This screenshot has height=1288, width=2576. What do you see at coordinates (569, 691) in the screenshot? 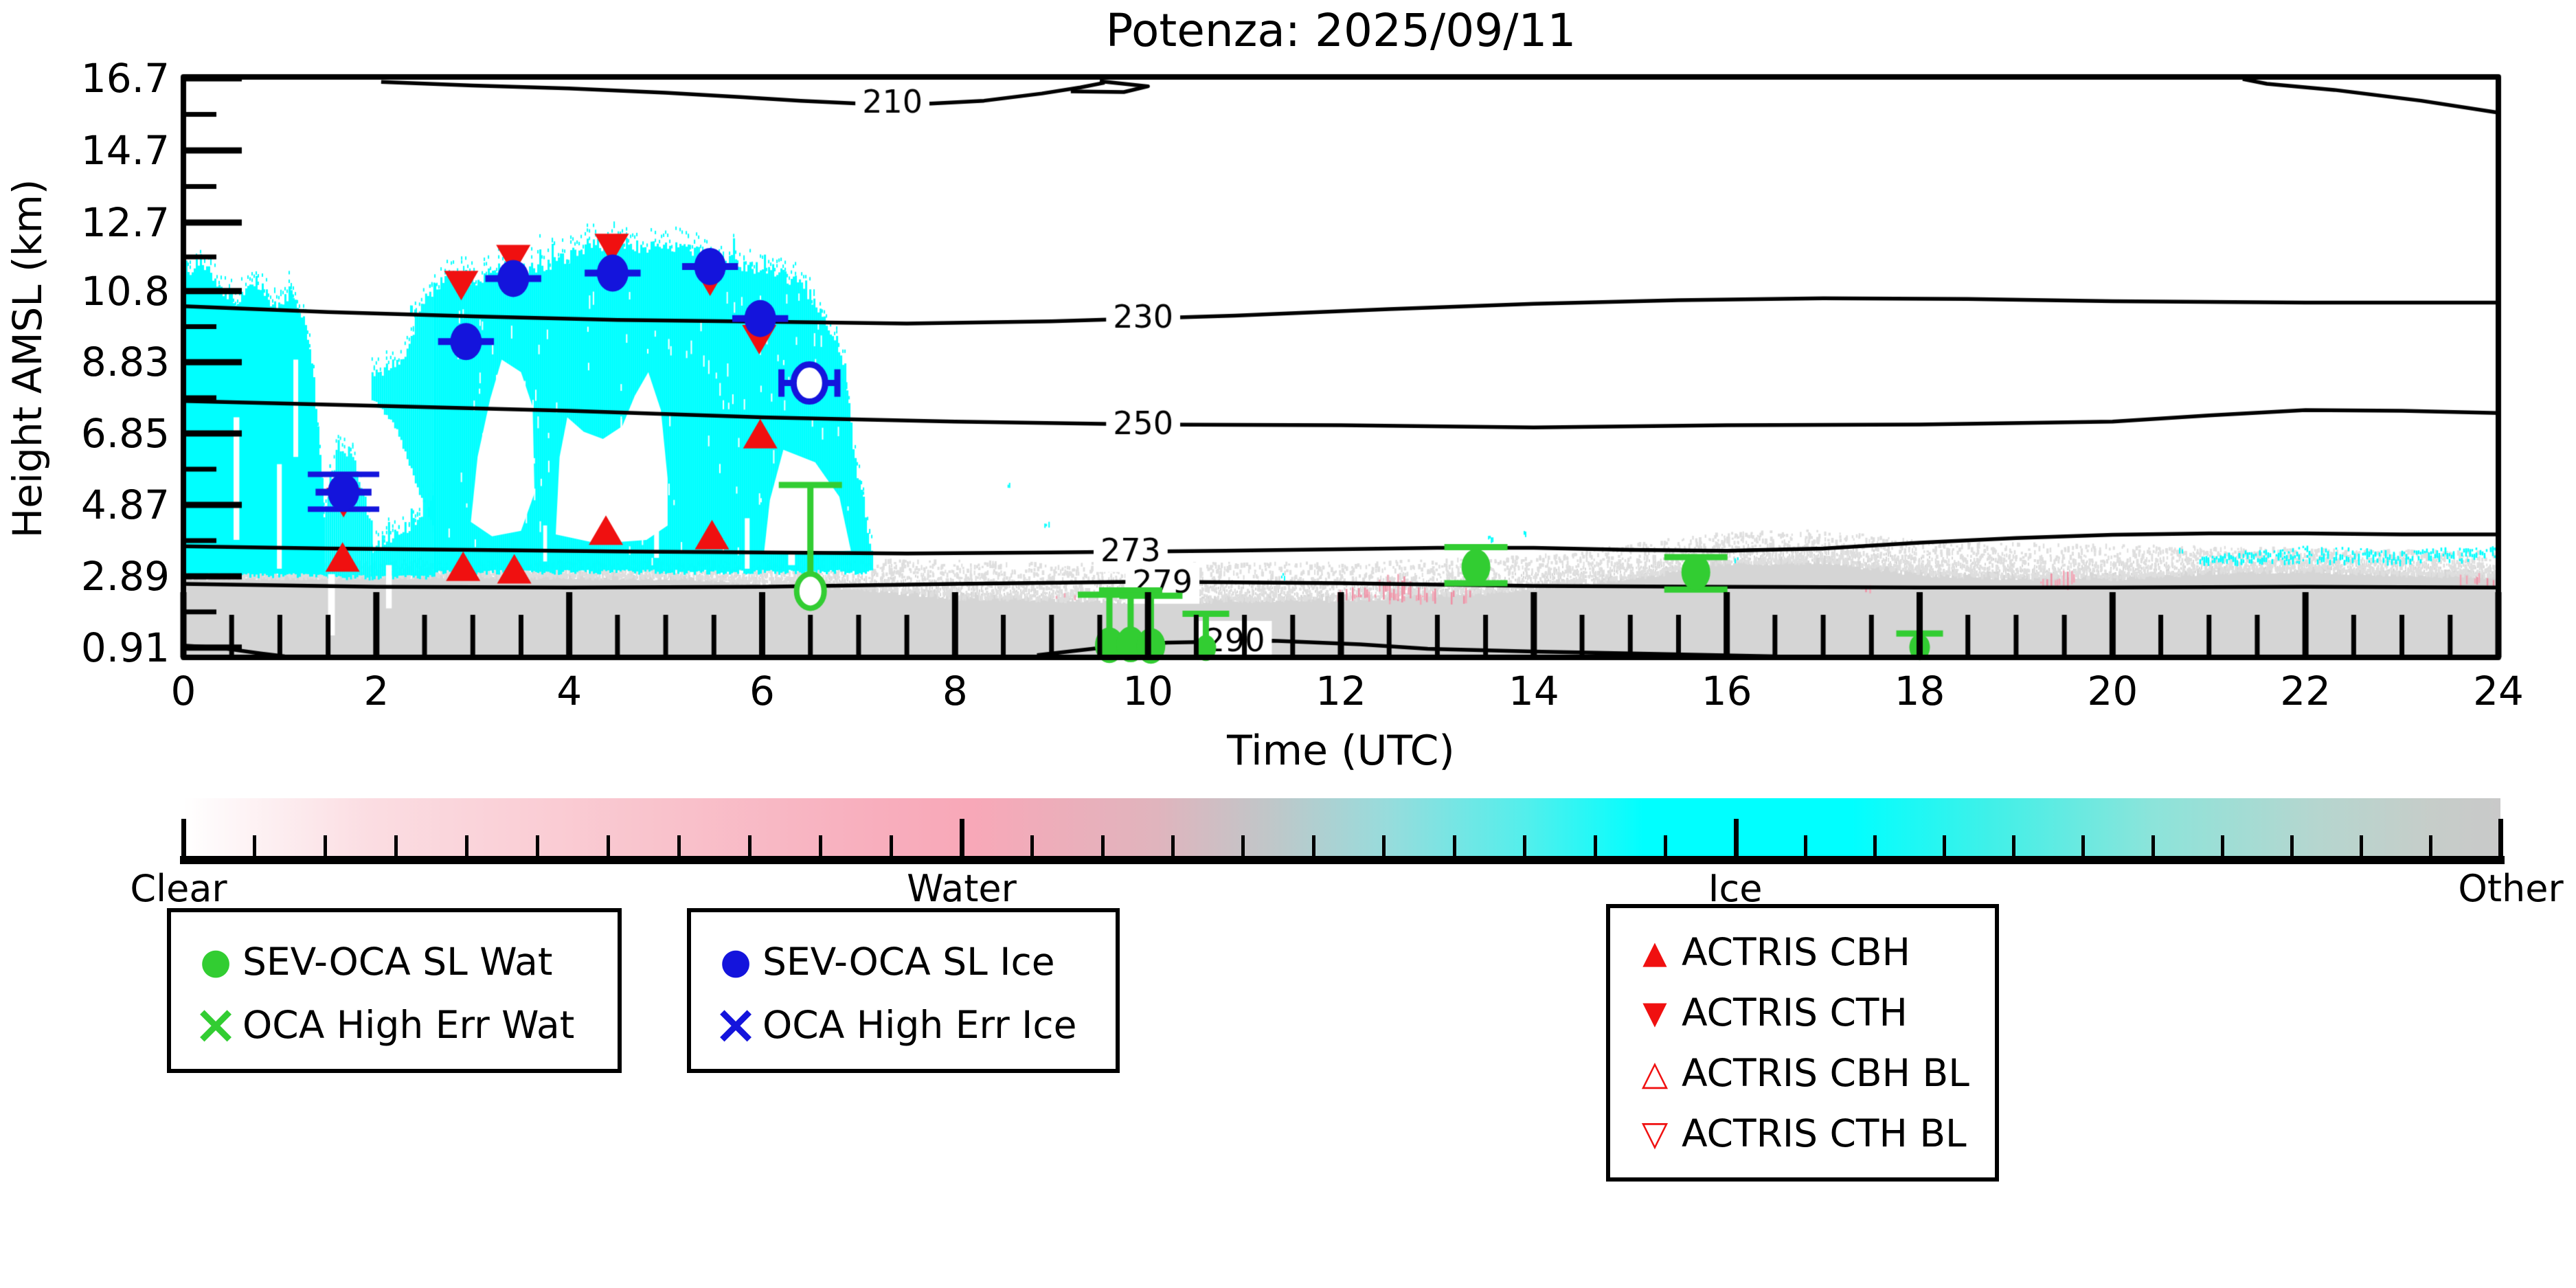
I see `x-tick-label: 4` at bounding box center [569, 691].